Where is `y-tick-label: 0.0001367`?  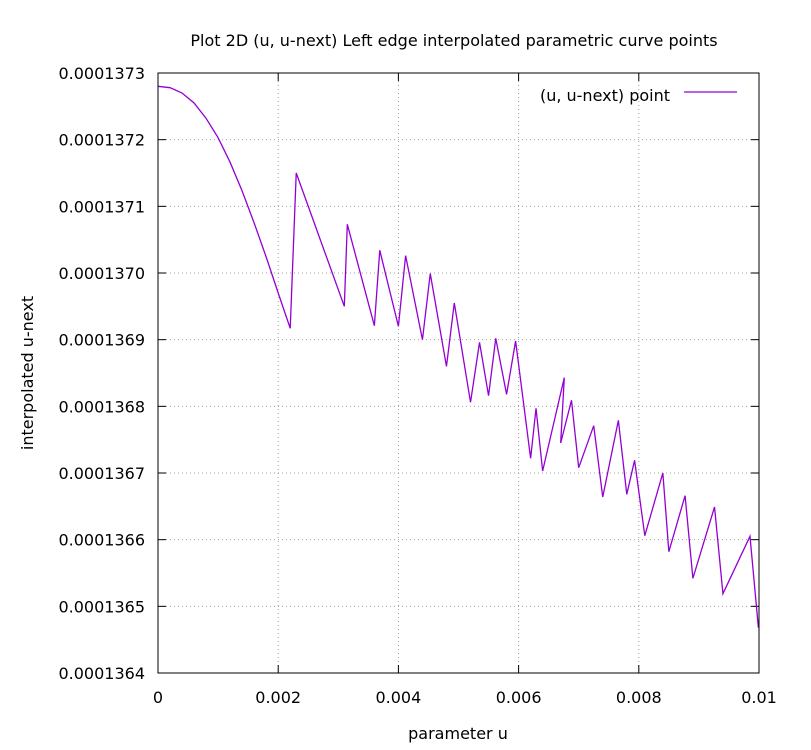
y-tick-label: 0.0001367 is located at coordinates (101, 473).